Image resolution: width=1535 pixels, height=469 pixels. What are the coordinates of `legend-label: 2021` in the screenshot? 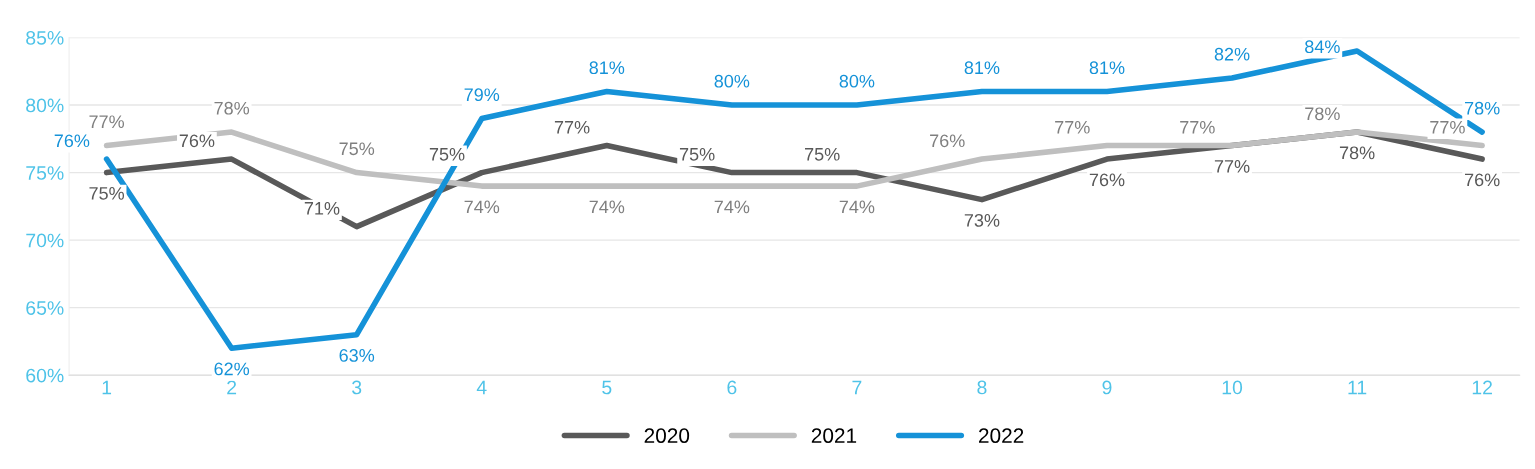 It's located at (834, 436).